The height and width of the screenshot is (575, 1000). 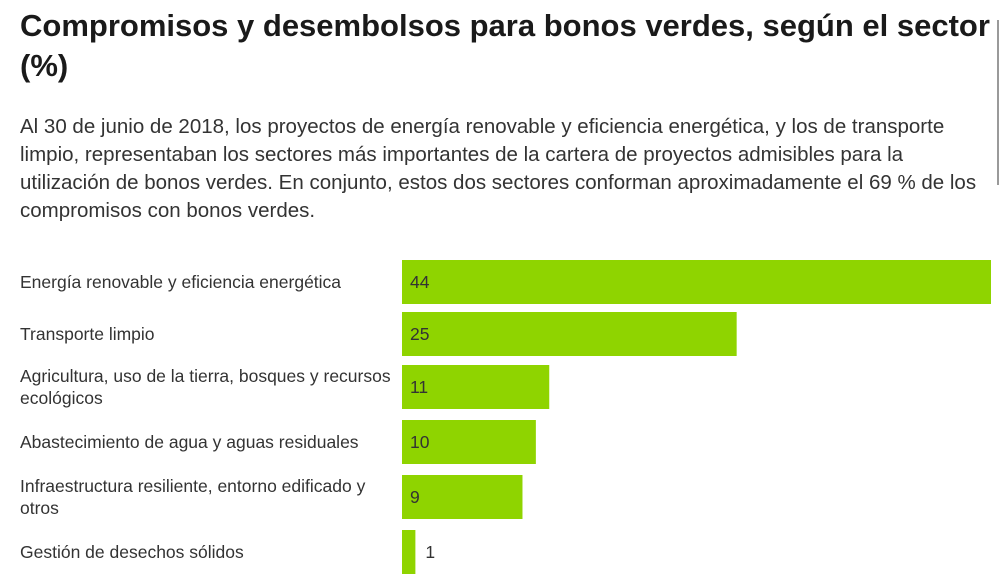 What do you see at coordinates (415, 497) in the screenshot?
I see `bar-value-label: 9` at bounding box center [415, 497].